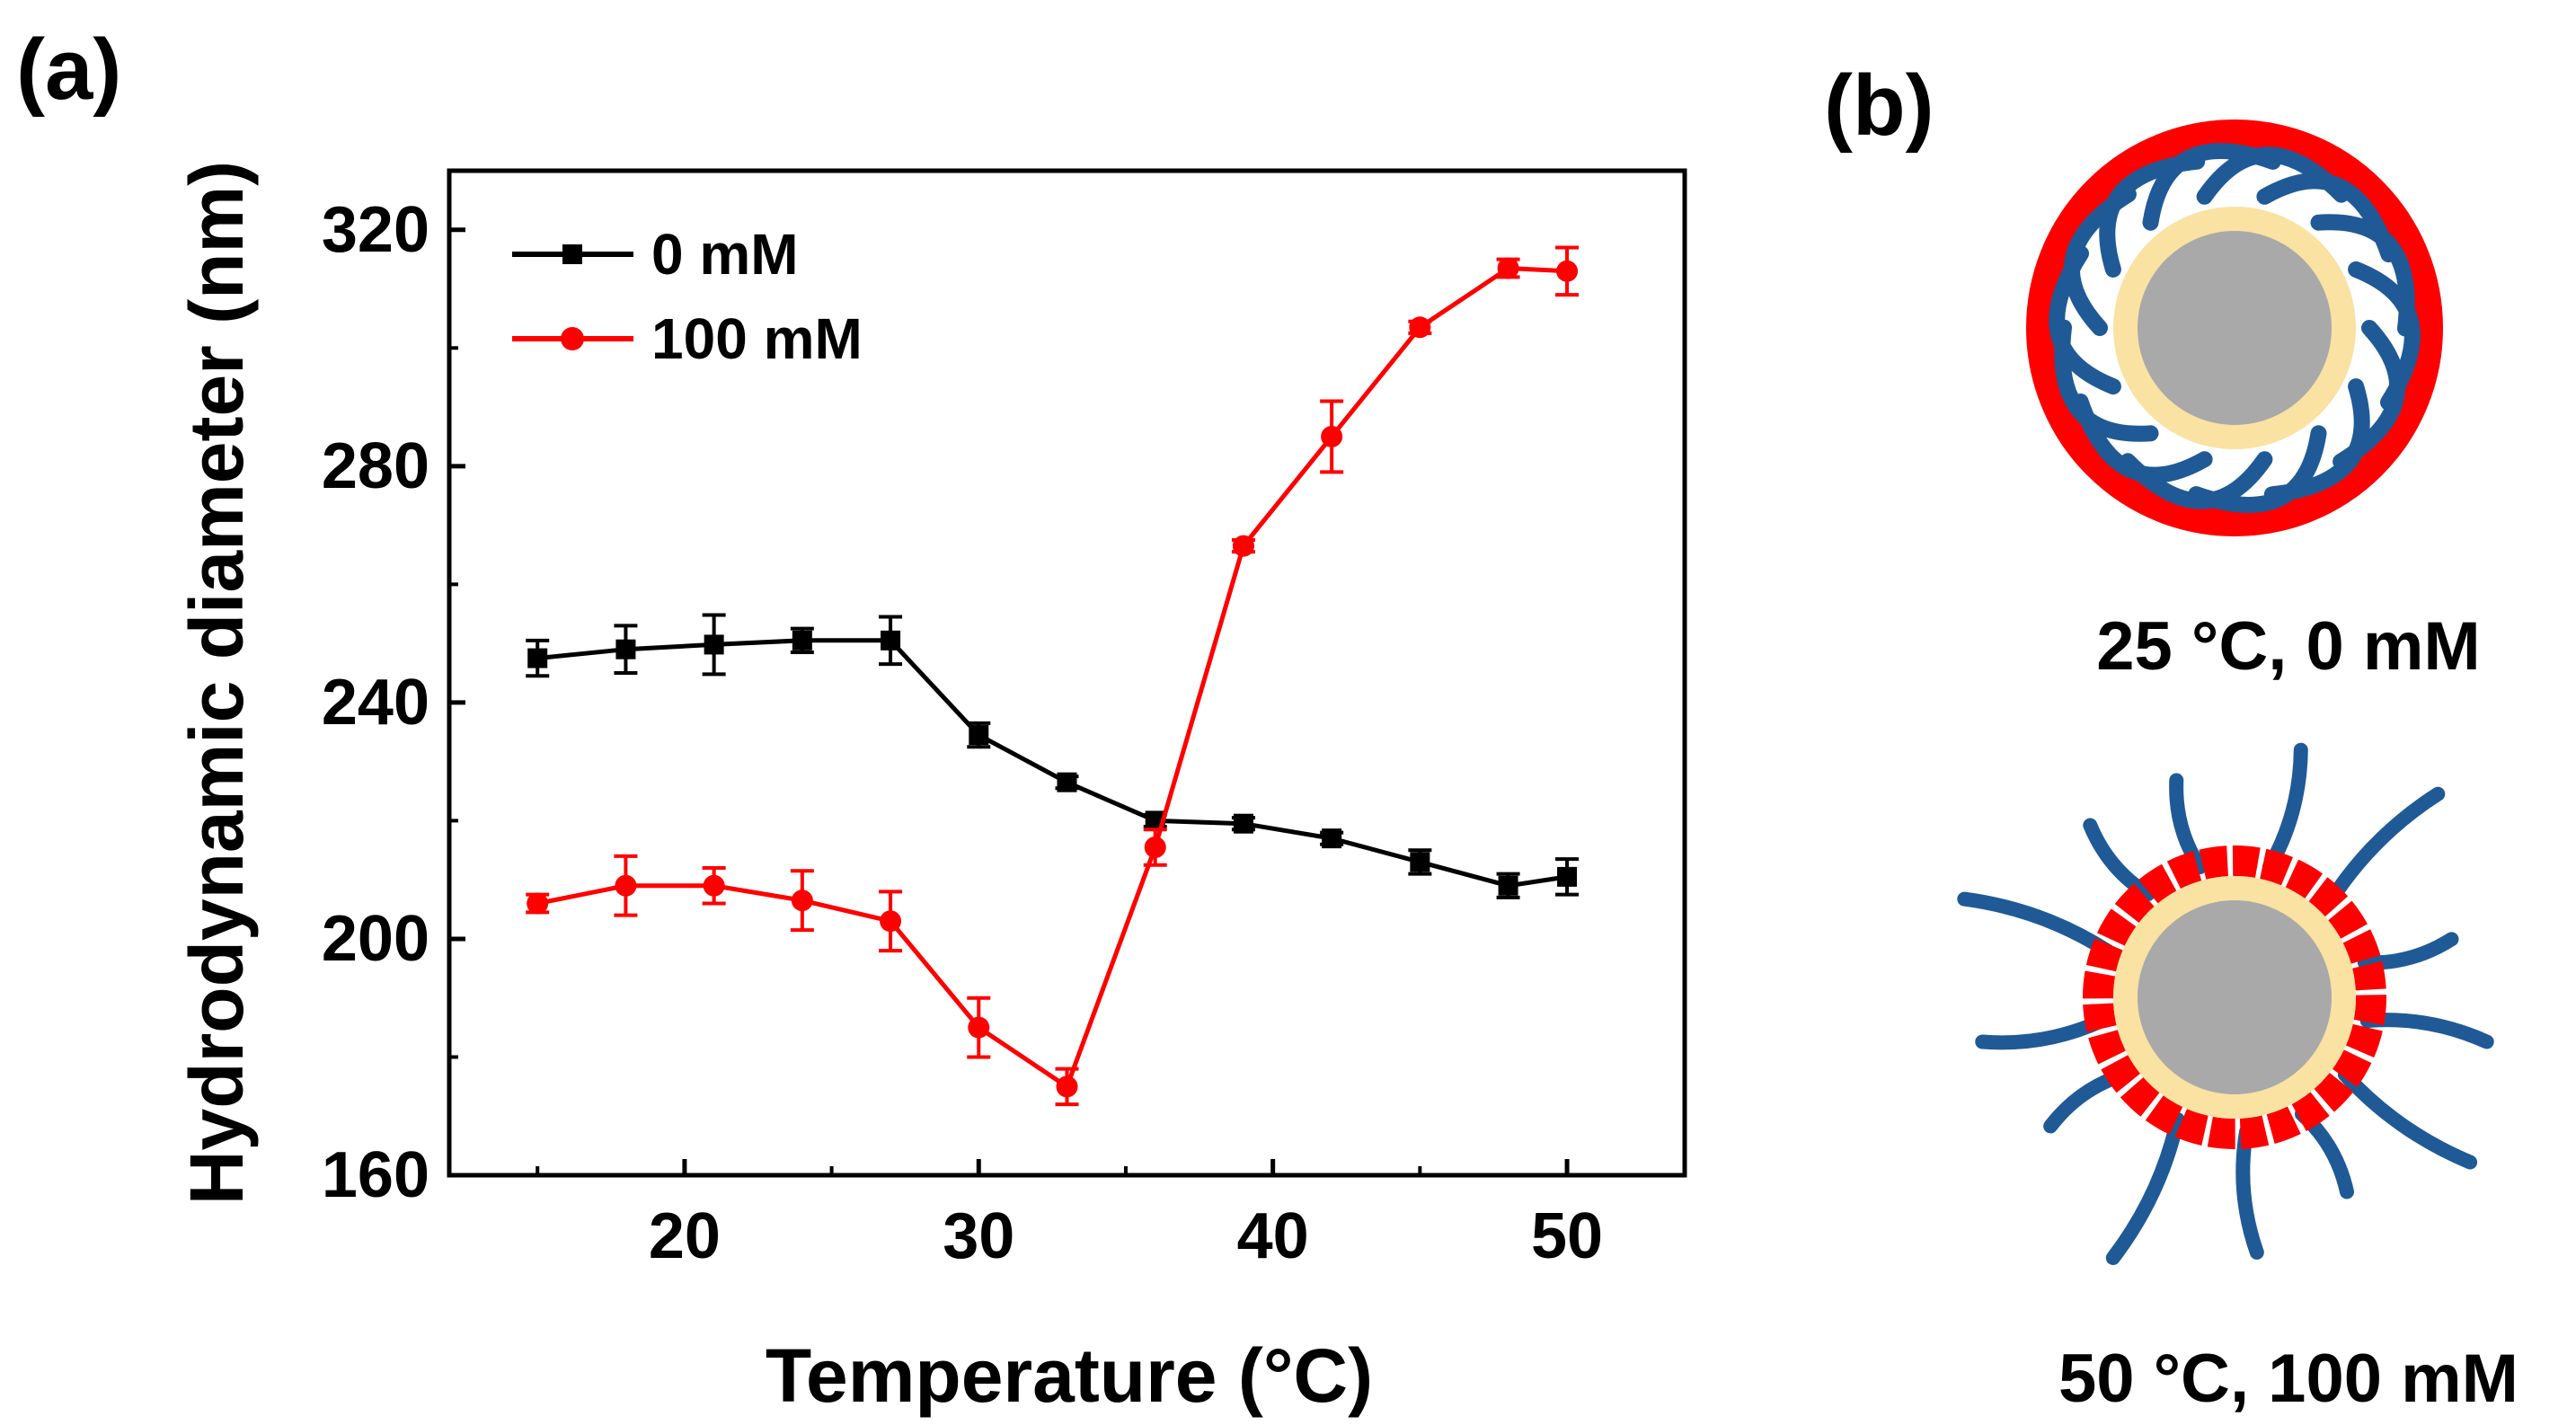 The image size is (2576, 1425). What do you see at coordinates (757, 338) in the screenshot?
I see `legend-label-100mm: 100 mM` at bounding box center [757, 338].